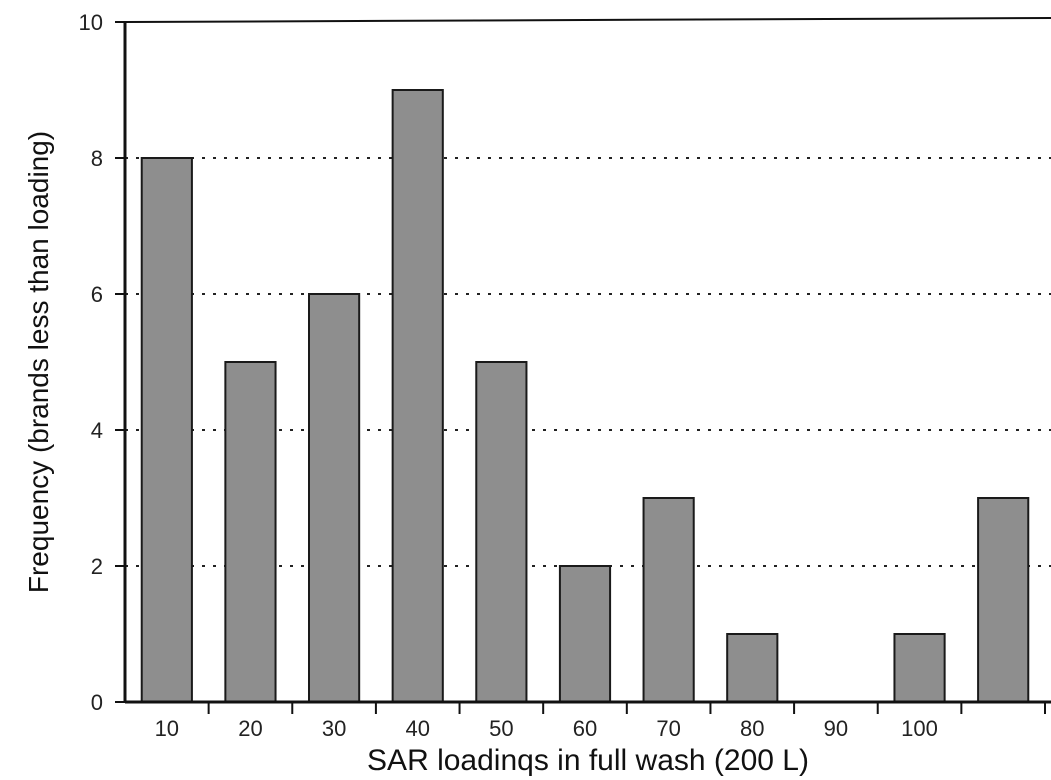 The image size is (1051, 780). Describe the element at coordinates (588, 760) in the screenshot. I see `x-axis-title: SAR loadinqs in full wash (200 L)` at that location.